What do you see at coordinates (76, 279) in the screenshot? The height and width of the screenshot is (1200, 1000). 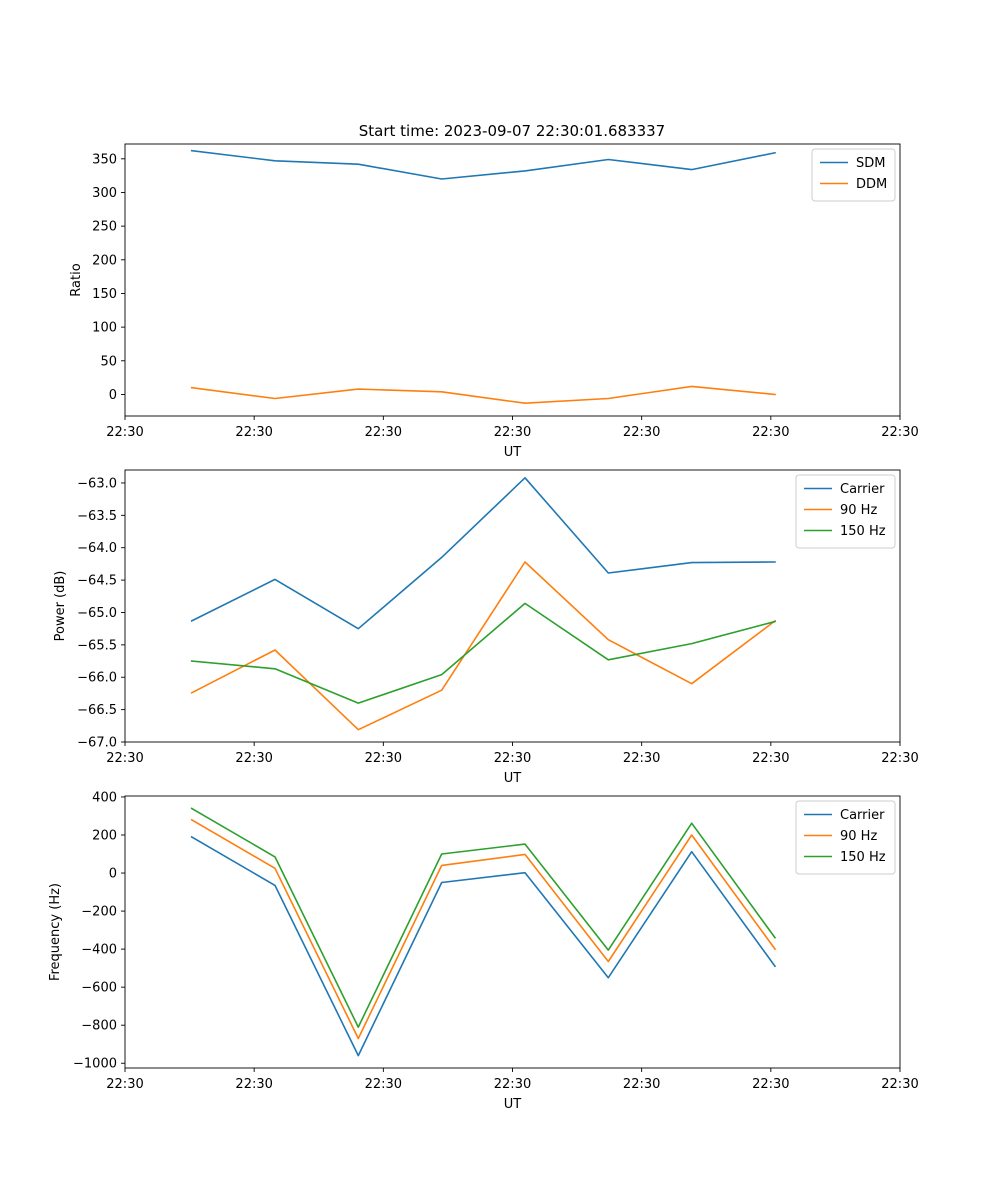 I see `y-axis-label: Ratio` at bounding box center [76, 279].